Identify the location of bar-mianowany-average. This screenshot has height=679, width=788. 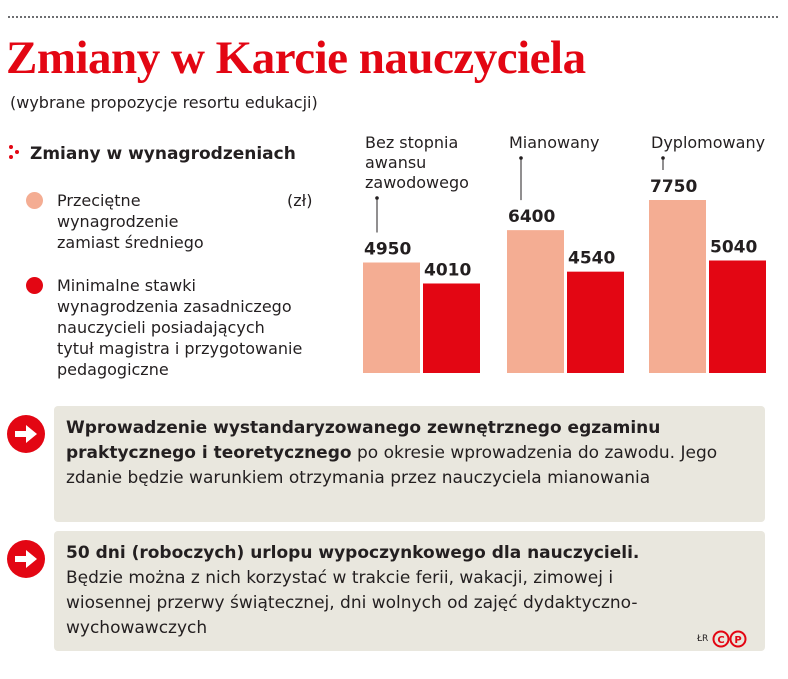
(535, 301).